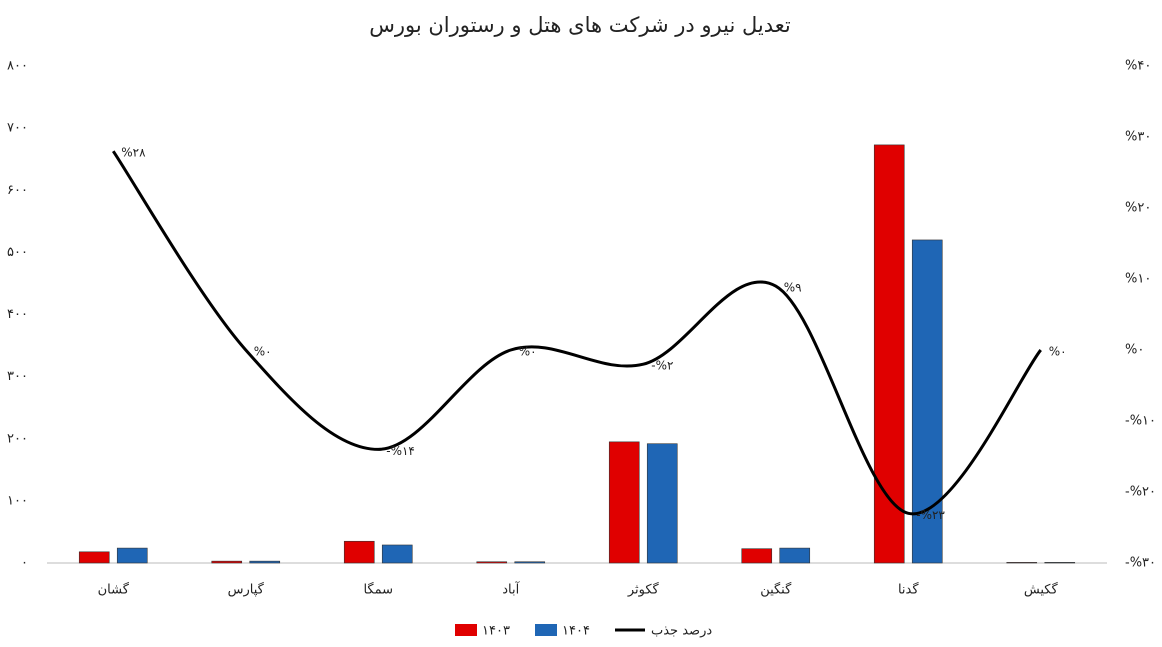 The height and width of the screenshot is (647, 1162). What do you see at coordinates (1138, 208) in the screenshot?
I see `y2-tick-label: %۲۰` at bounding box center [1138, 208].